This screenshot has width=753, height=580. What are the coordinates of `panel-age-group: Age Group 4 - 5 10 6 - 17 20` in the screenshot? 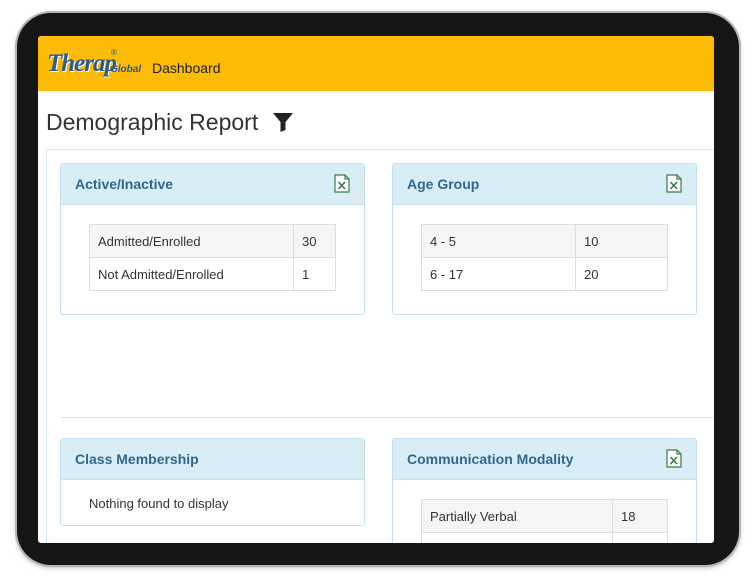 It's located at (544, 239).